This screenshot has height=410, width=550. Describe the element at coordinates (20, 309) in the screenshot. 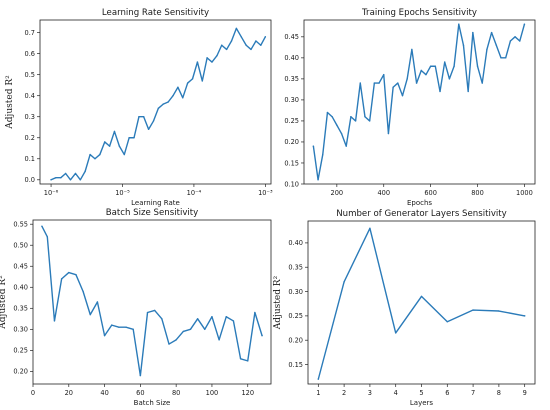

I see `y-tick-label: 0.35` at that location.